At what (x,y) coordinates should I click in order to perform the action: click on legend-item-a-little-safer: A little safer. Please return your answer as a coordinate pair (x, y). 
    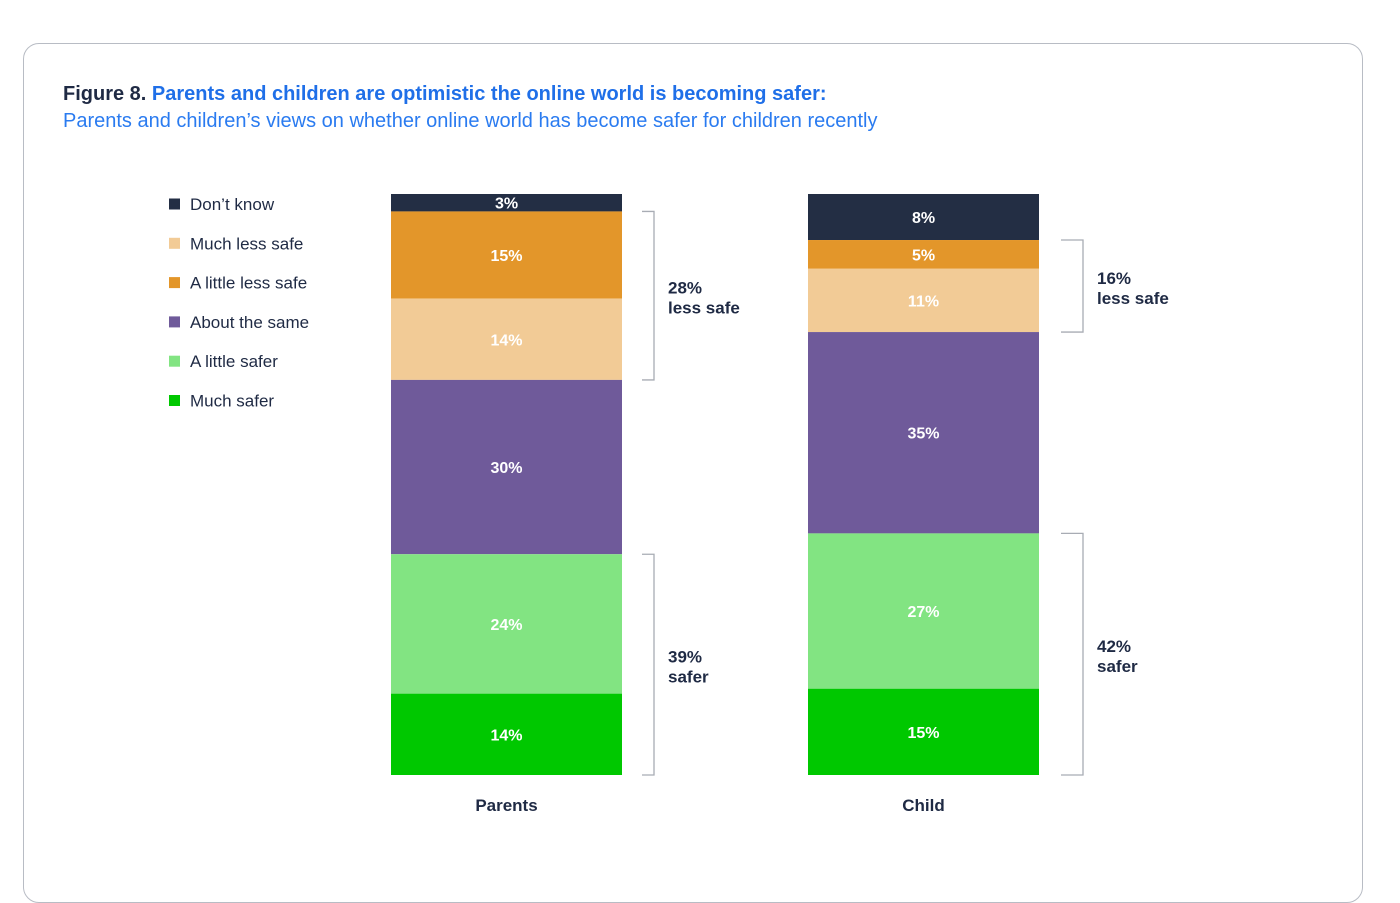
    Looking at the image, I should click on (234, 361).